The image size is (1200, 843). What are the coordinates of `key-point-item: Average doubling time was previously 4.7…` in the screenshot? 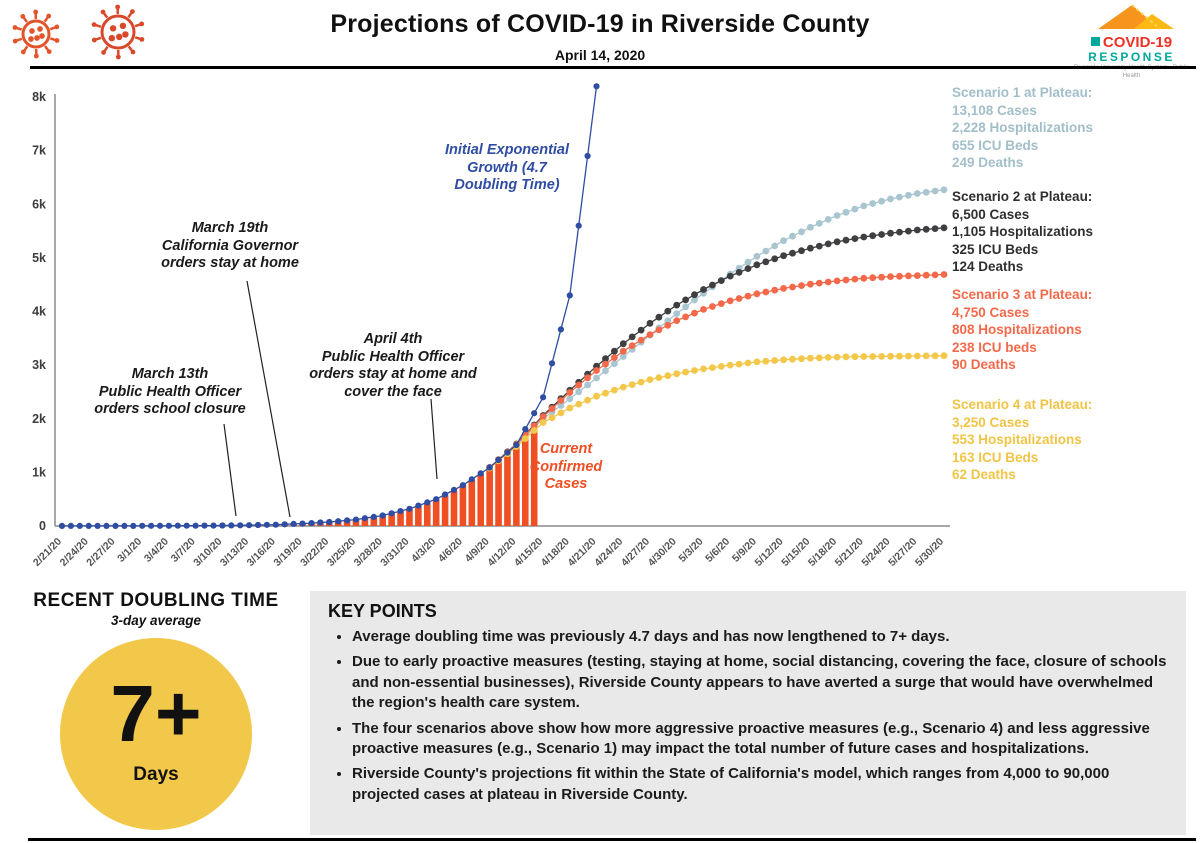 It's located at (761, 637).